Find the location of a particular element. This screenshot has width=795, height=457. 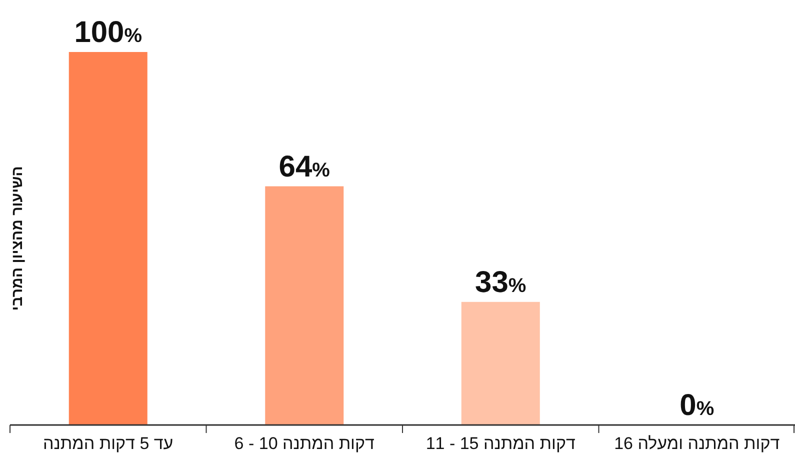

x-tick-label: 6 - 10 דקות המתנה is located at coordinates (304, 443).